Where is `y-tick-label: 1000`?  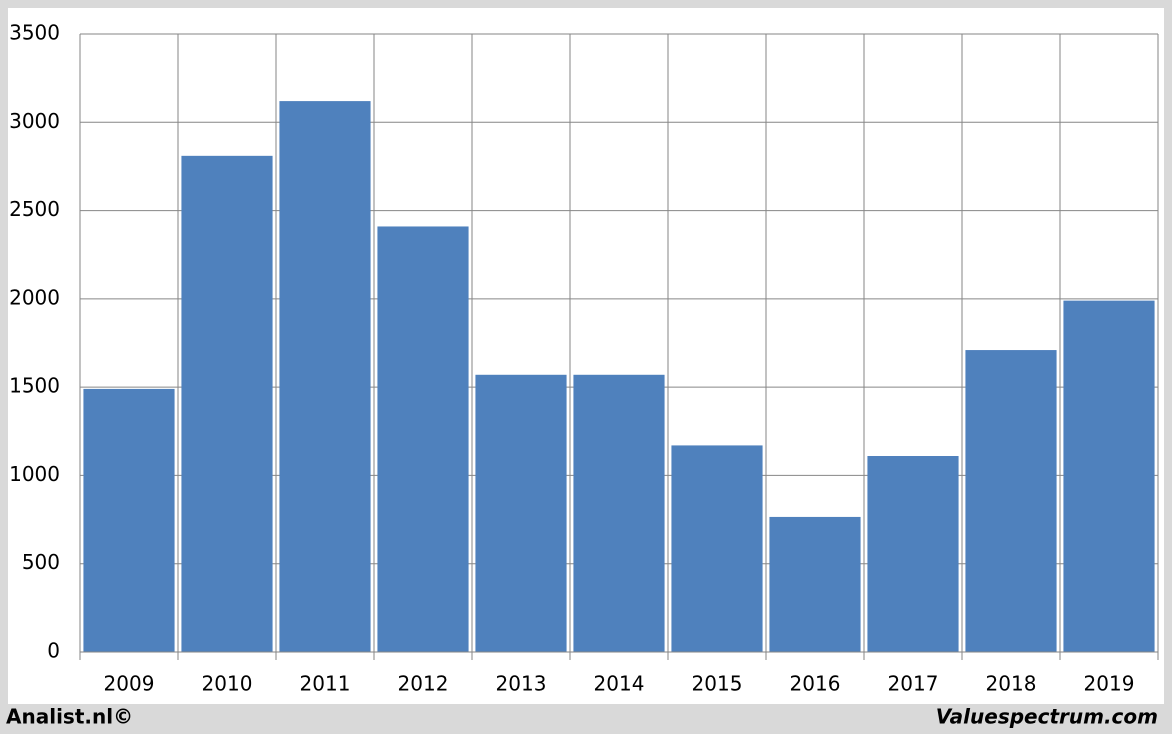
y-tick-label: 1000 is located at coordinates (34, 474).